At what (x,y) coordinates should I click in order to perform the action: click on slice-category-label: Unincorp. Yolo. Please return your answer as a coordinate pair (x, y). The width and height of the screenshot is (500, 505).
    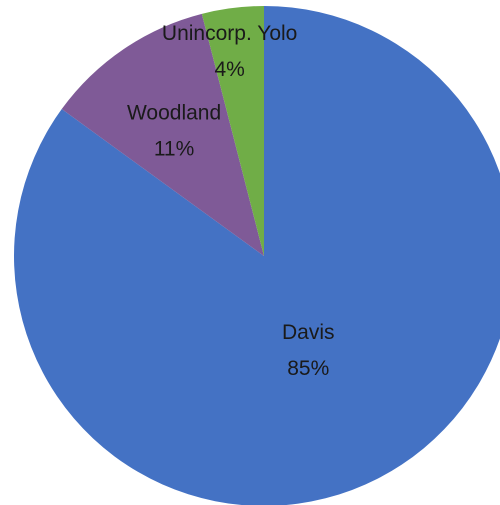
    Looking at the image, I should click on (229, 33).